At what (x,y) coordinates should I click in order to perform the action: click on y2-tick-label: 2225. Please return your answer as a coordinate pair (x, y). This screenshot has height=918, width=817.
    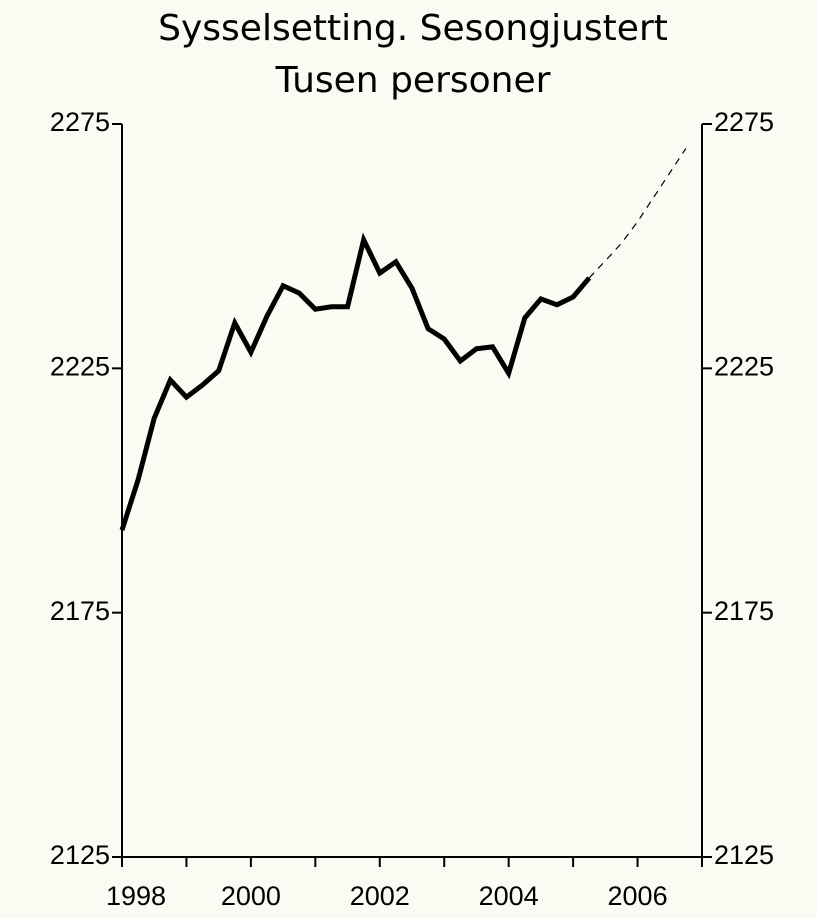
    Looking at the image, I should click on (744, 366).